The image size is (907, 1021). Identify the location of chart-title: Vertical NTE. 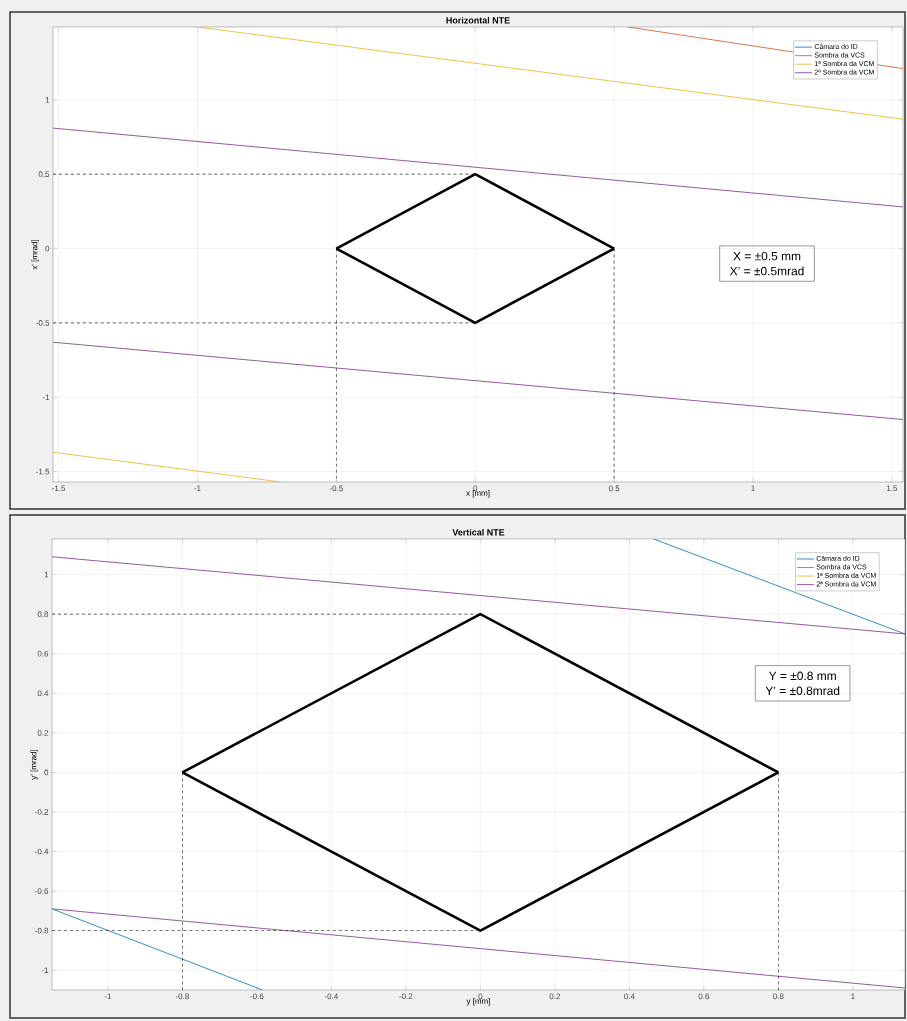
(478, 532).